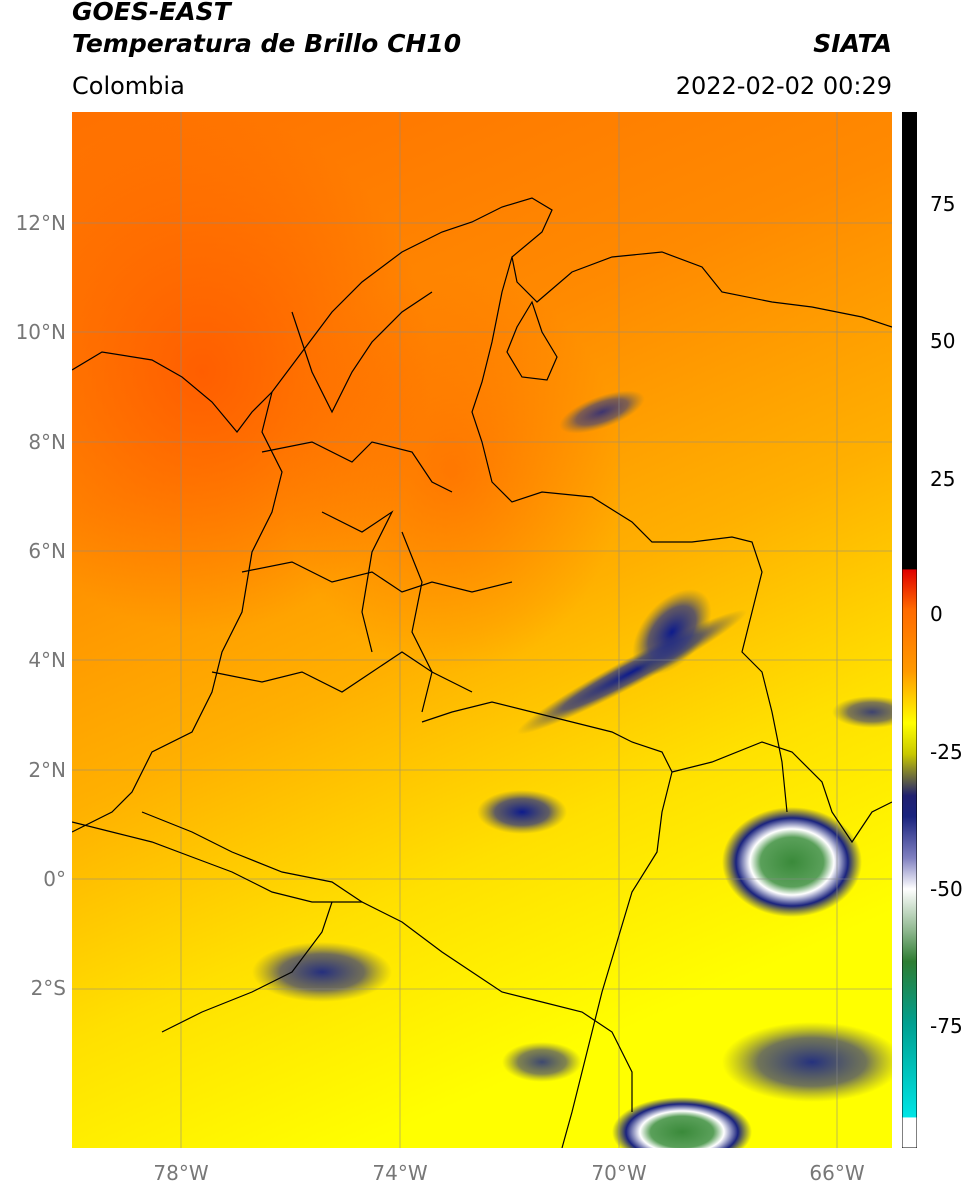  Describe the element at coordinates (619, 1173) in the screenshot. I see `lon-label-70w: 70°W` at that location.